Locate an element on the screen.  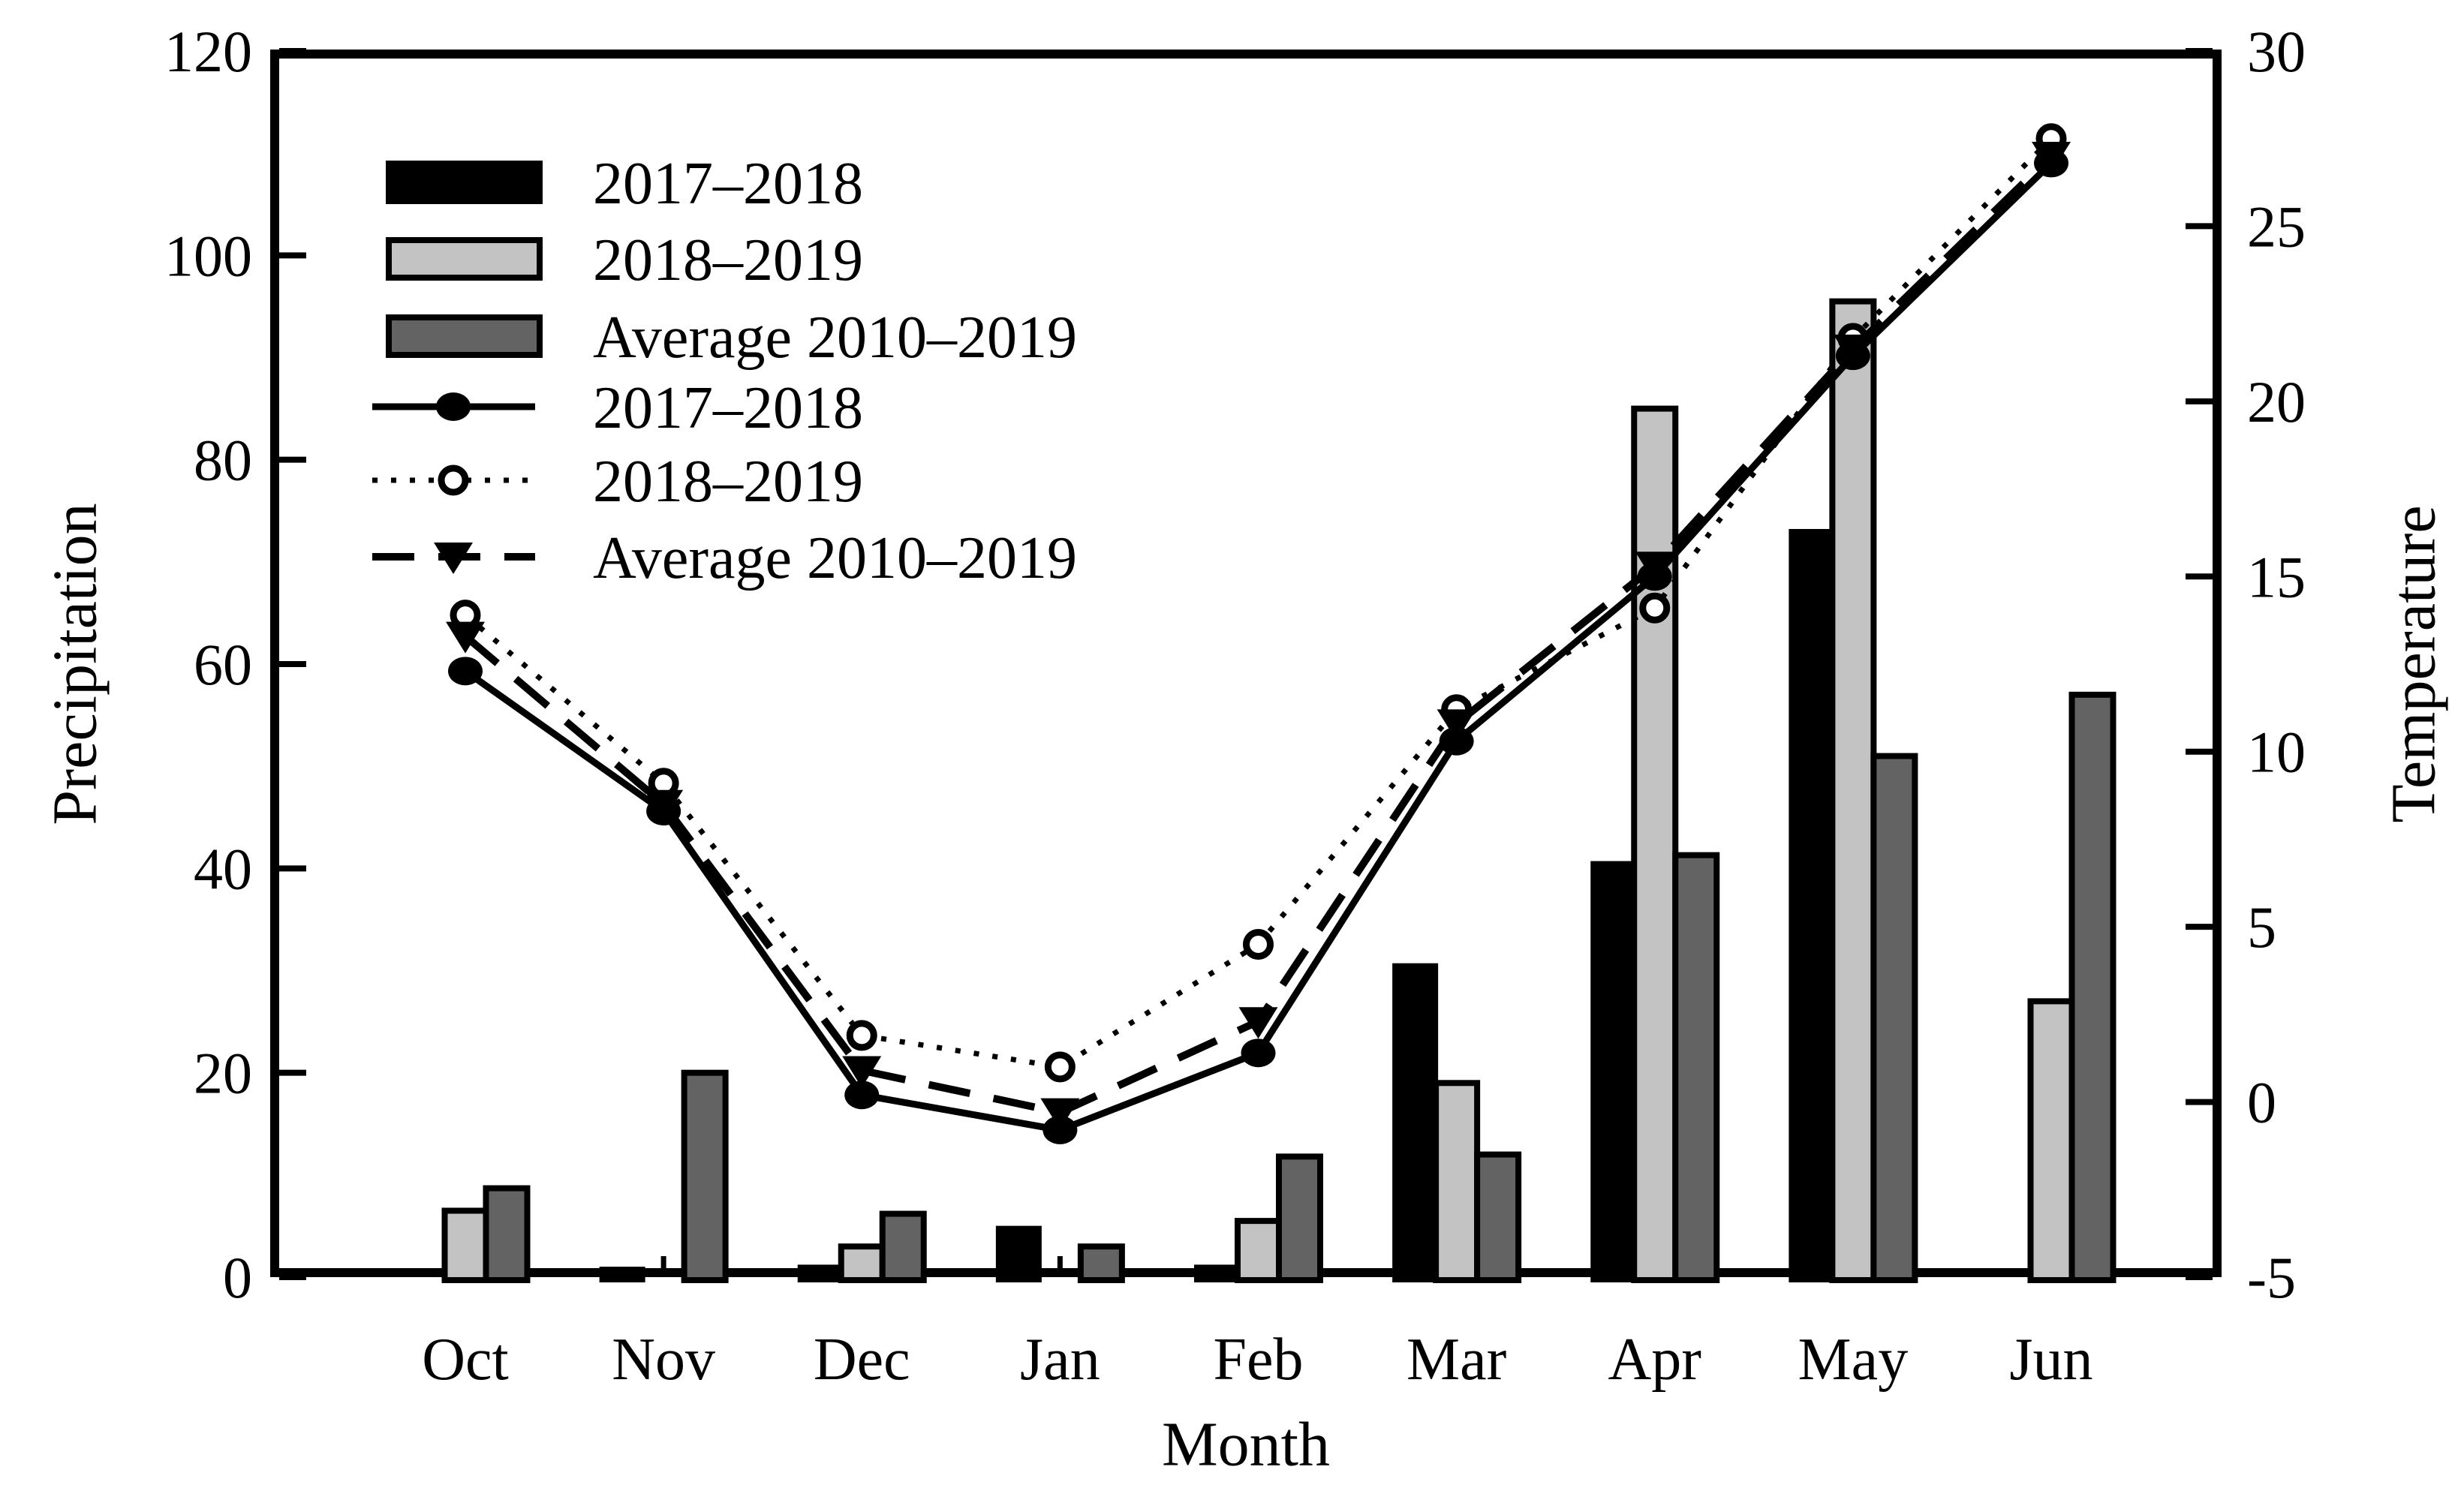
x-axis-month-label: Mar is located at coordinates (1456, 1360).